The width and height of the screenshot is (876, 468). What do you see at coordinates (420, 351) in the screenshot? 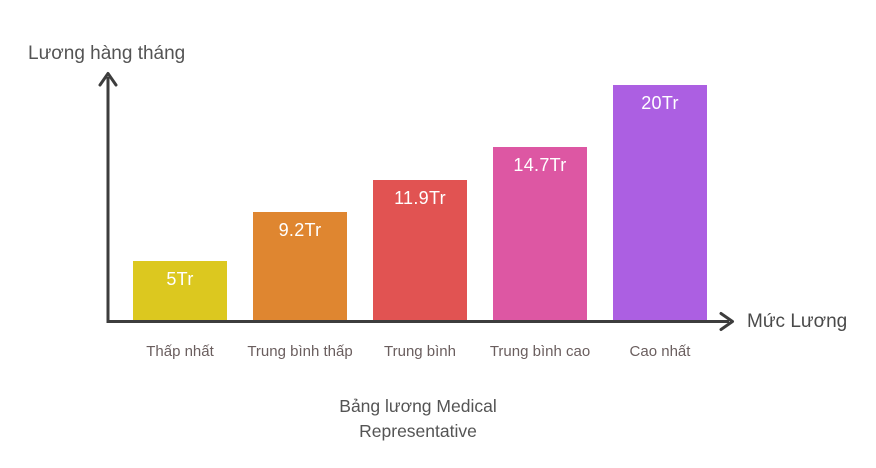
I see `category-label: Trung bình` at bounding box center [420, 351].